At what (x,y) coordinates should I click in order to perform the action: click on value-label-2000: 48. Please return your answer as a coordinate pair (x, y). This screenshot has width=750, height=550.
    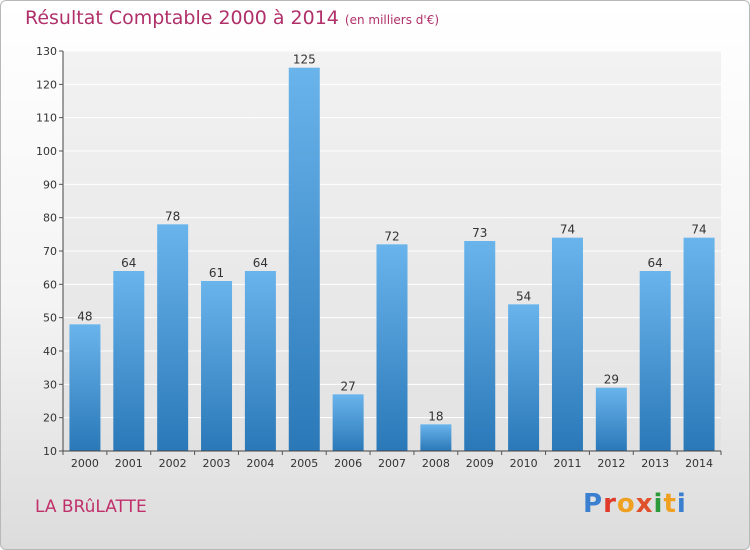
    Looking at the image, I should click on (84, 316).